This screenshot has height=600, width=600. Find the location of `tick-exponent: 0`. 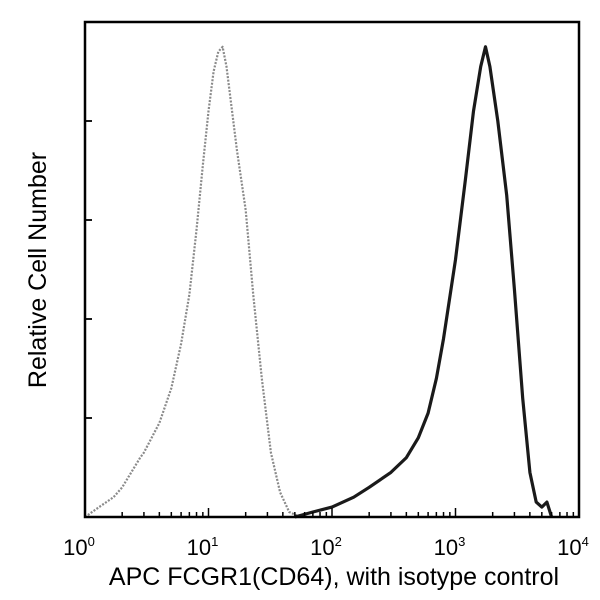

tick-exponent: 0 is located at coordinates (91, 541).